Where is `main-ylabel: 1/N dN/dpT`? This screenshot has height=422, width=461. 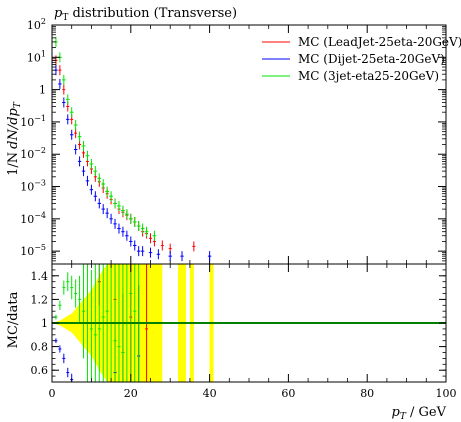 main-ylabel: 1/N dN/dpT is located at coordinates (14, 138).